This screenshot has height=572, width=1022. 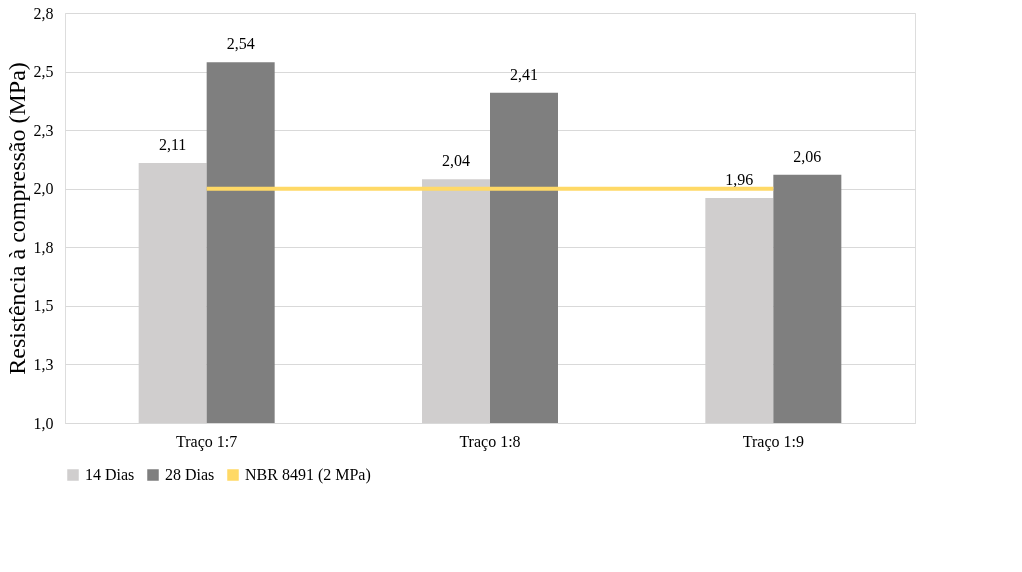 What do you see at coordinates (240, 44) in the screenshot?
I see `data-label: 2,54` at bounding box center [240, 44].